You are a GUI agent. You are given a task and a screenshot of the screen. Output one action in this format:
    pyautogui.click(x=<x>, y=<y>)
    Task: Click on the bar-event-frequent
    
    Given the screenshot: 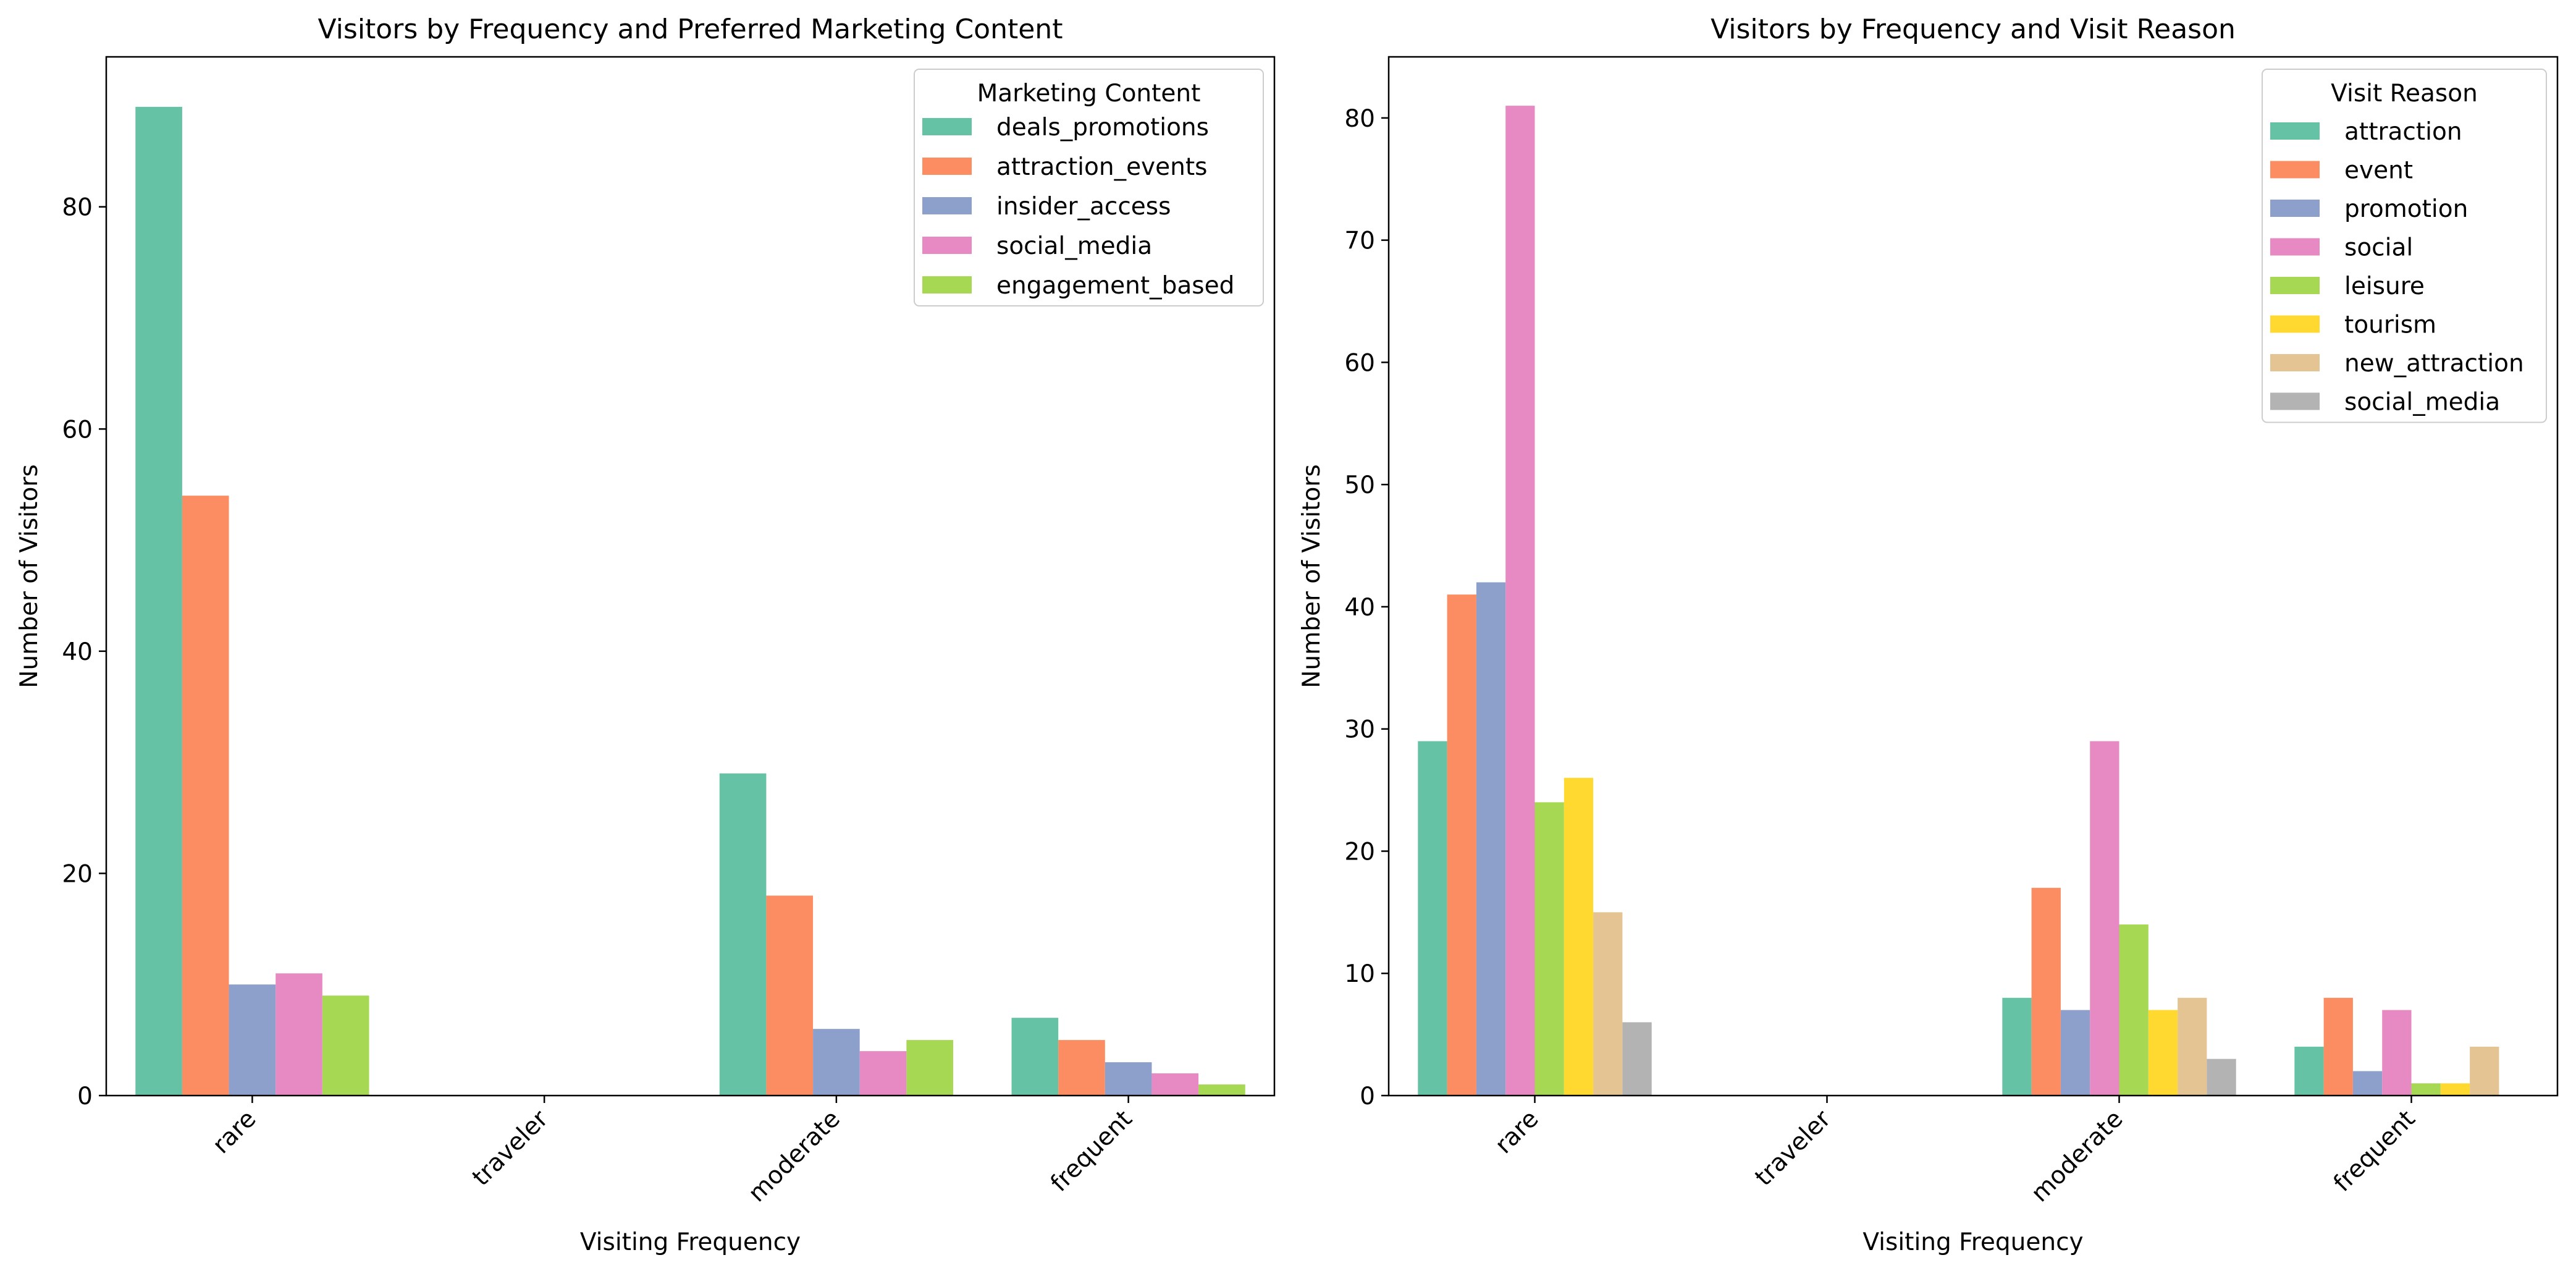 What is the action you would take?
    pyautogui.click(x=2338, y=1046)
    